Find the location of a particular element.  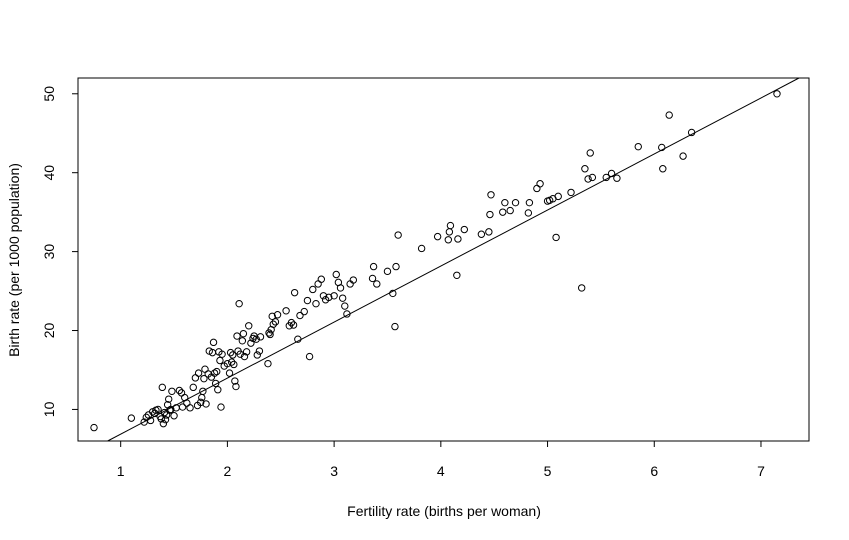

x-axis: 1 2 3 4 5 6 7 is located at coordinates (441, 460).